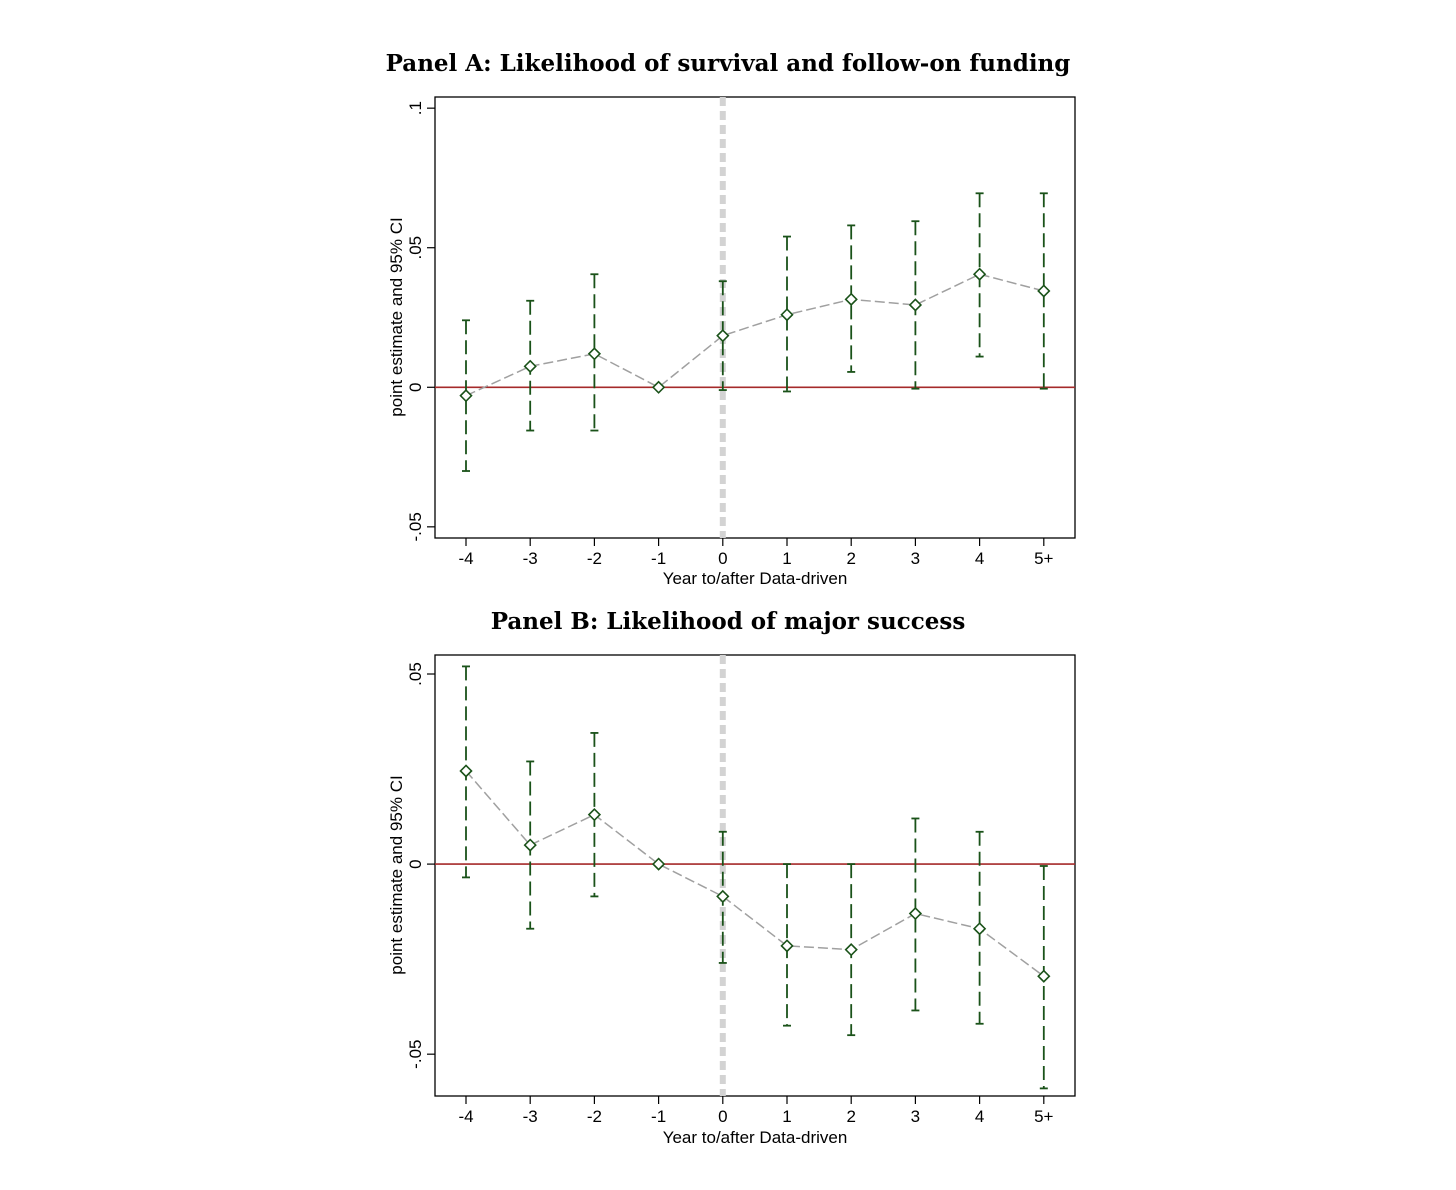 This screenshot has height=1190, width=1456. What do you see at coordinates (786, 558) in the screenshot?
I see `panel-a-x-tick-label: 1` at bounding box center [786, 558].